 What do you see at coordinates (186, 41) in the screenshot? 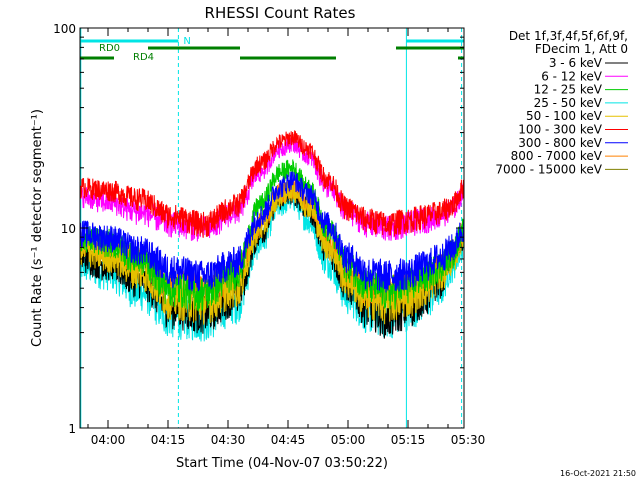
I see `flag-label-n: N` at bounding box center [186, 41].